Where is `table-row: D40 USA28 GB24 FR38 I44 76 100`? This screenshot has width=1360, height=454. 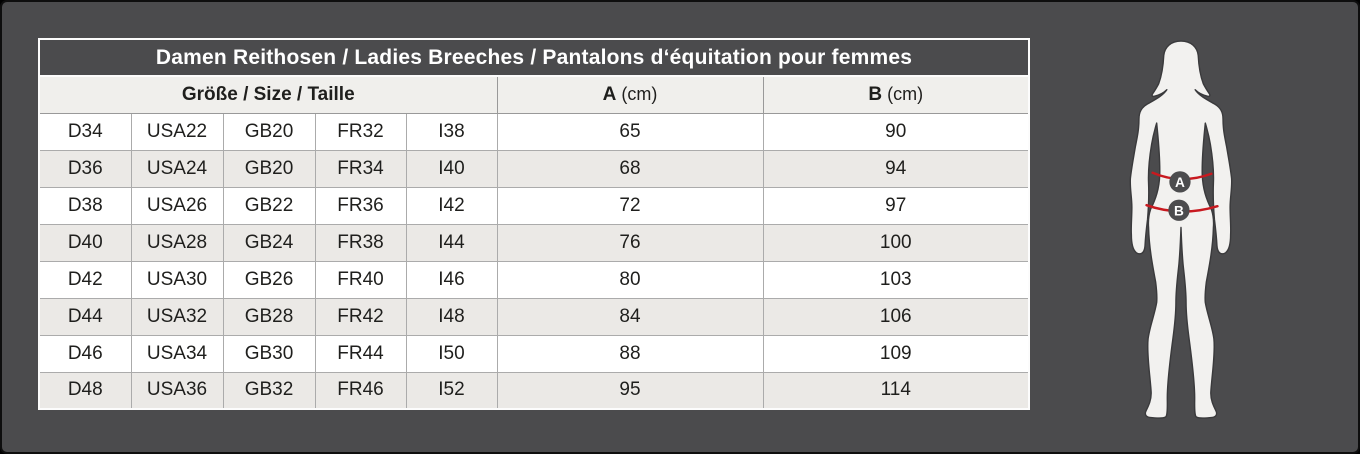
table-row: D40 USA28 GB24 FR38 I44 76 100 is located at coordinates (534, 242).